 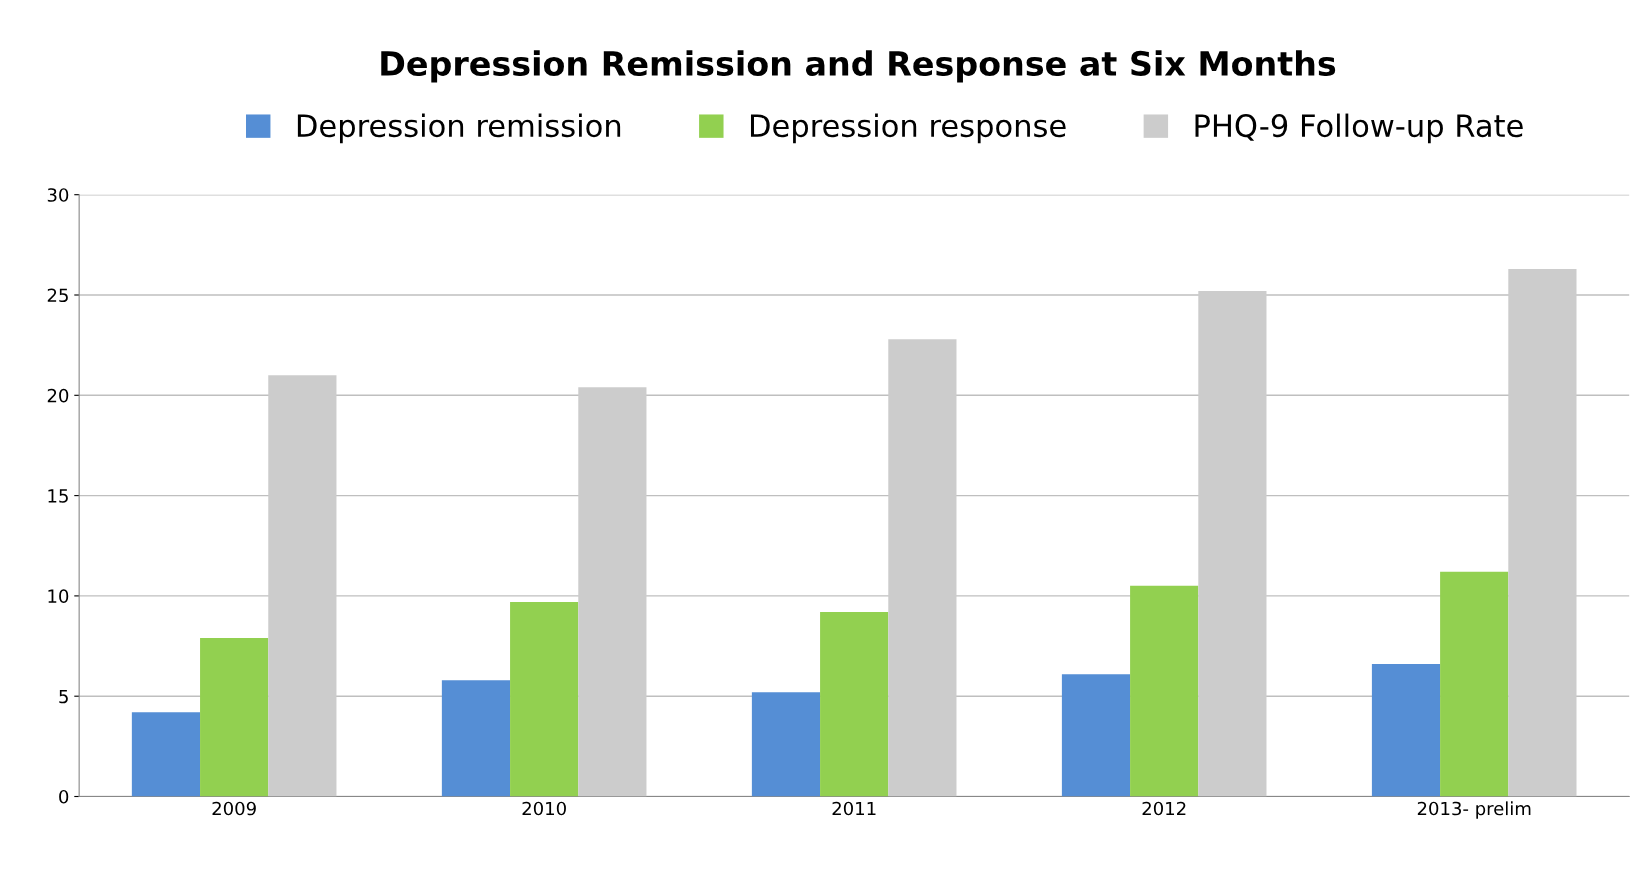 What do you see at coordinates (58, 496) in the screenshot?
I see `y-tick-label: 15` at bounding box center [58, 496].